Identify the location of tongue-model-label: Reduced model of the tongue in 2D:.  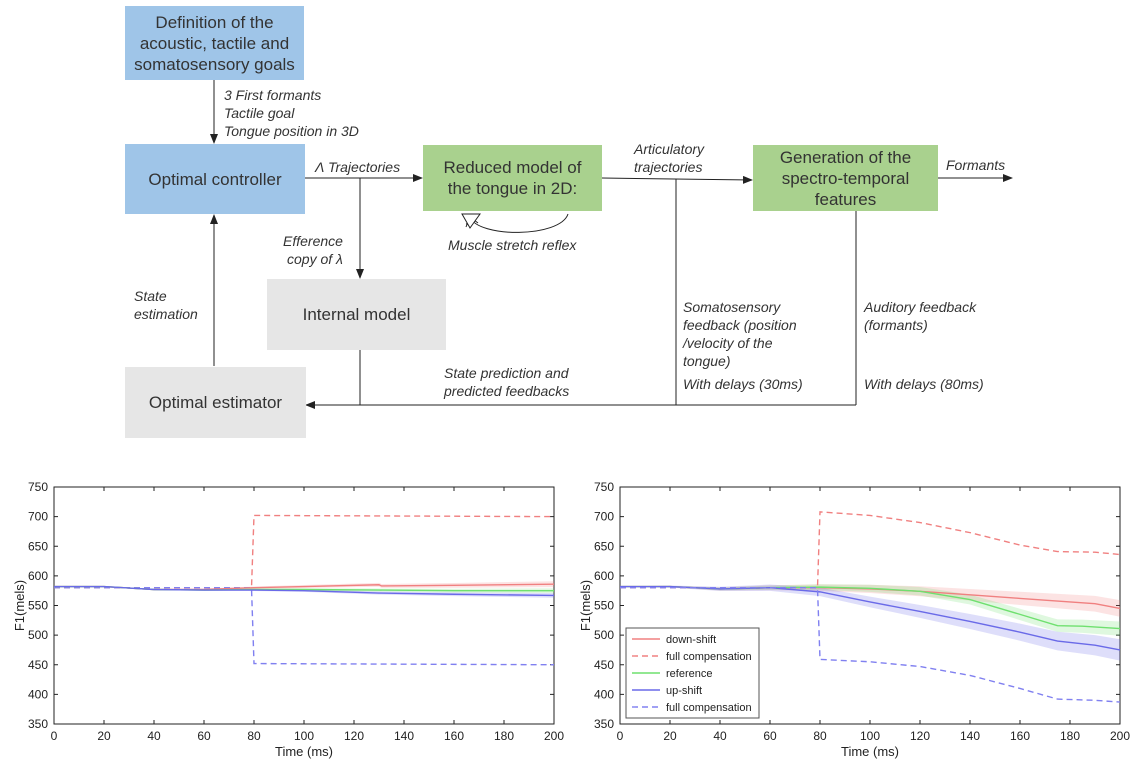
(512, 178).